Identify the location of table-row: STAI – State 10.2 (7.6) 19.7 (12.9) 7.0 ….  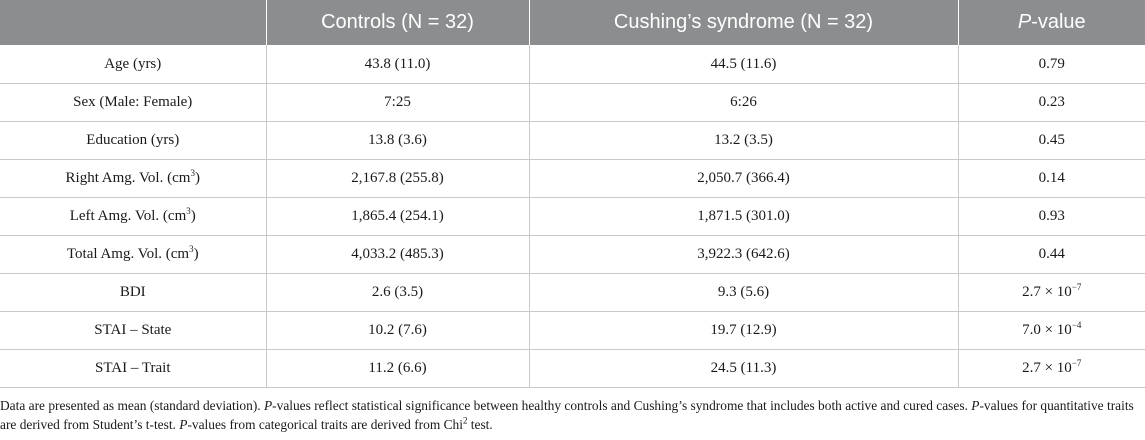
(572, 330).